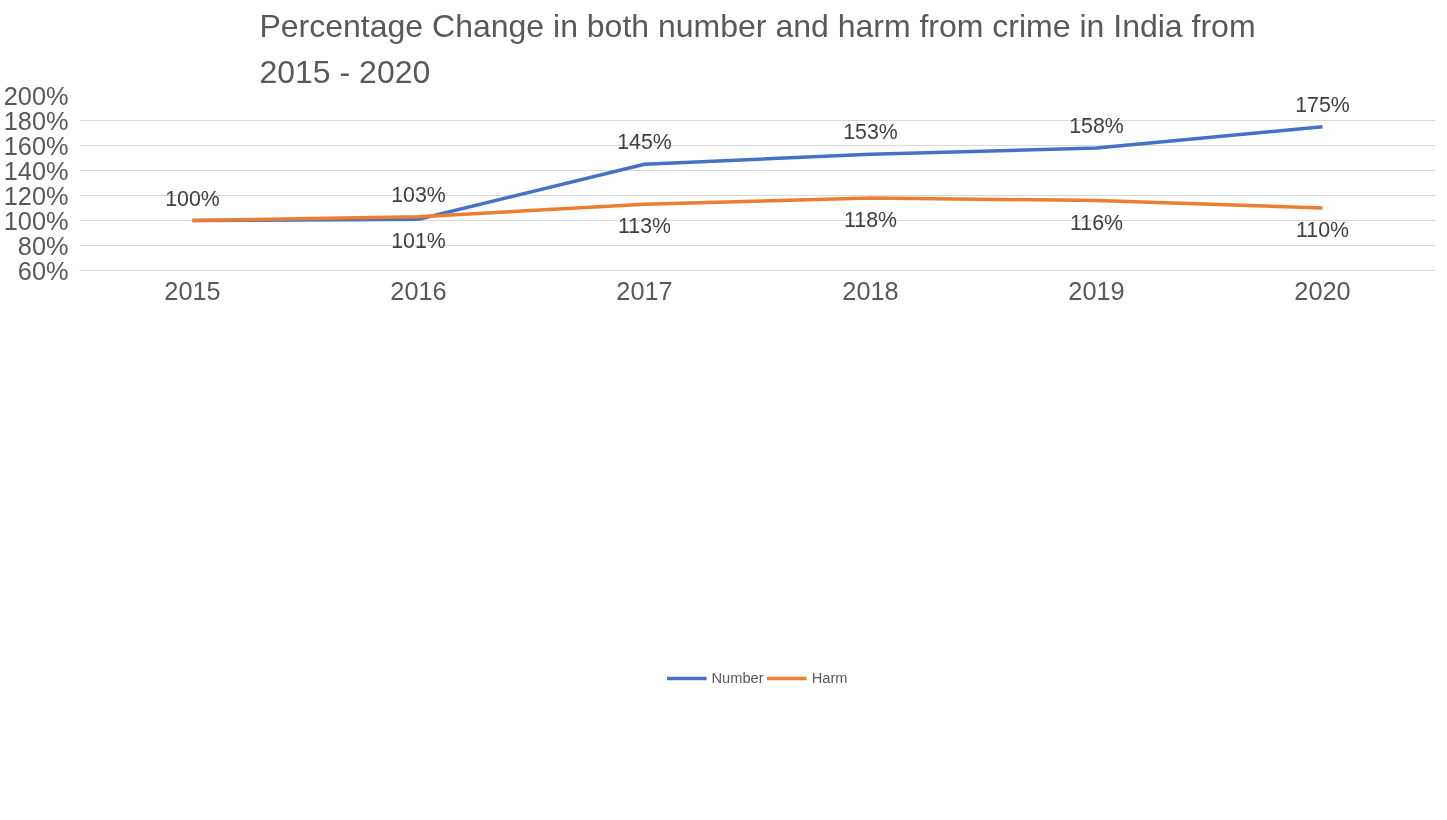 The width and height of the screenshot is (1447, 820). Describe the element at coordinates (1323, 230) in the screenshot. I see `data-label: 110%` at that location.